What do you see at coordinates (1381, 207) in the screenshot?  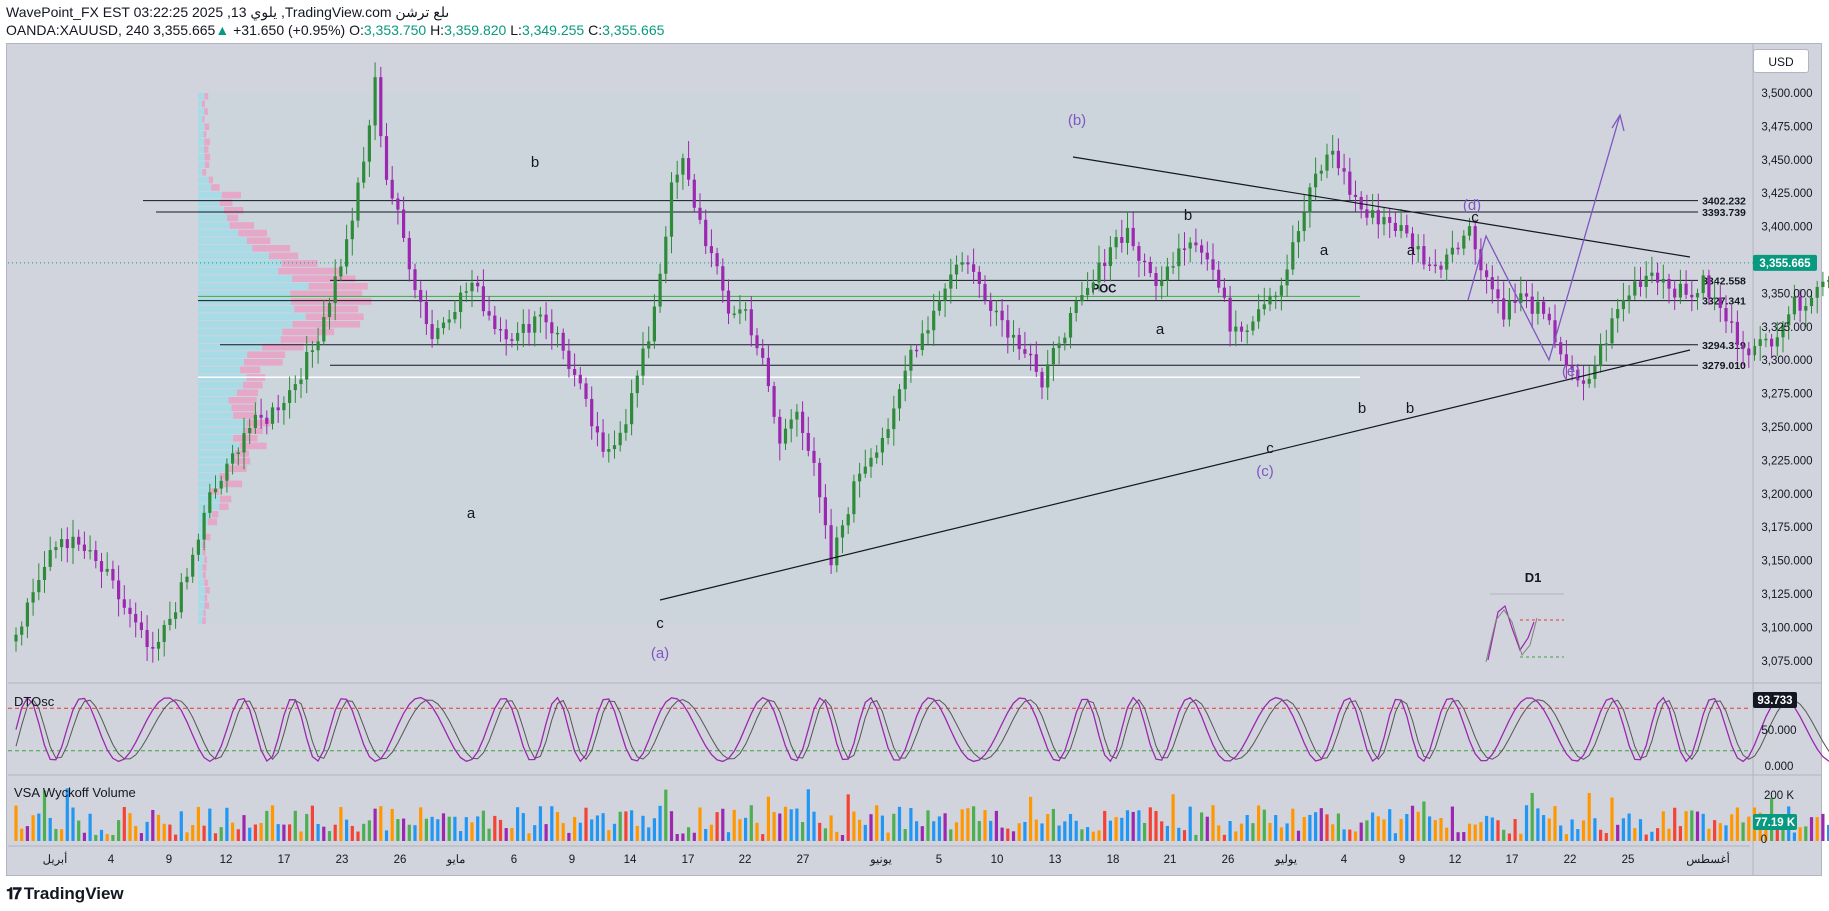 I see `upper-trendline` at bounding box center [1381, 207].